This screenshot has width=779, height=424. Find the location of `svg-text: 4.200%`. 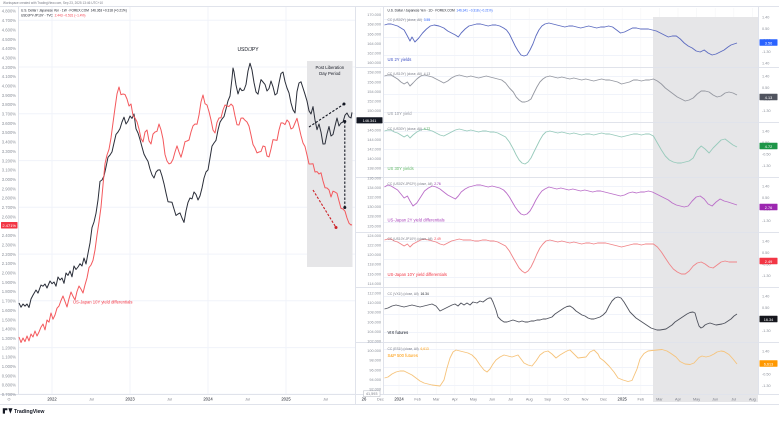

svg-text: 4.200% is located at coordinates (9, 67).